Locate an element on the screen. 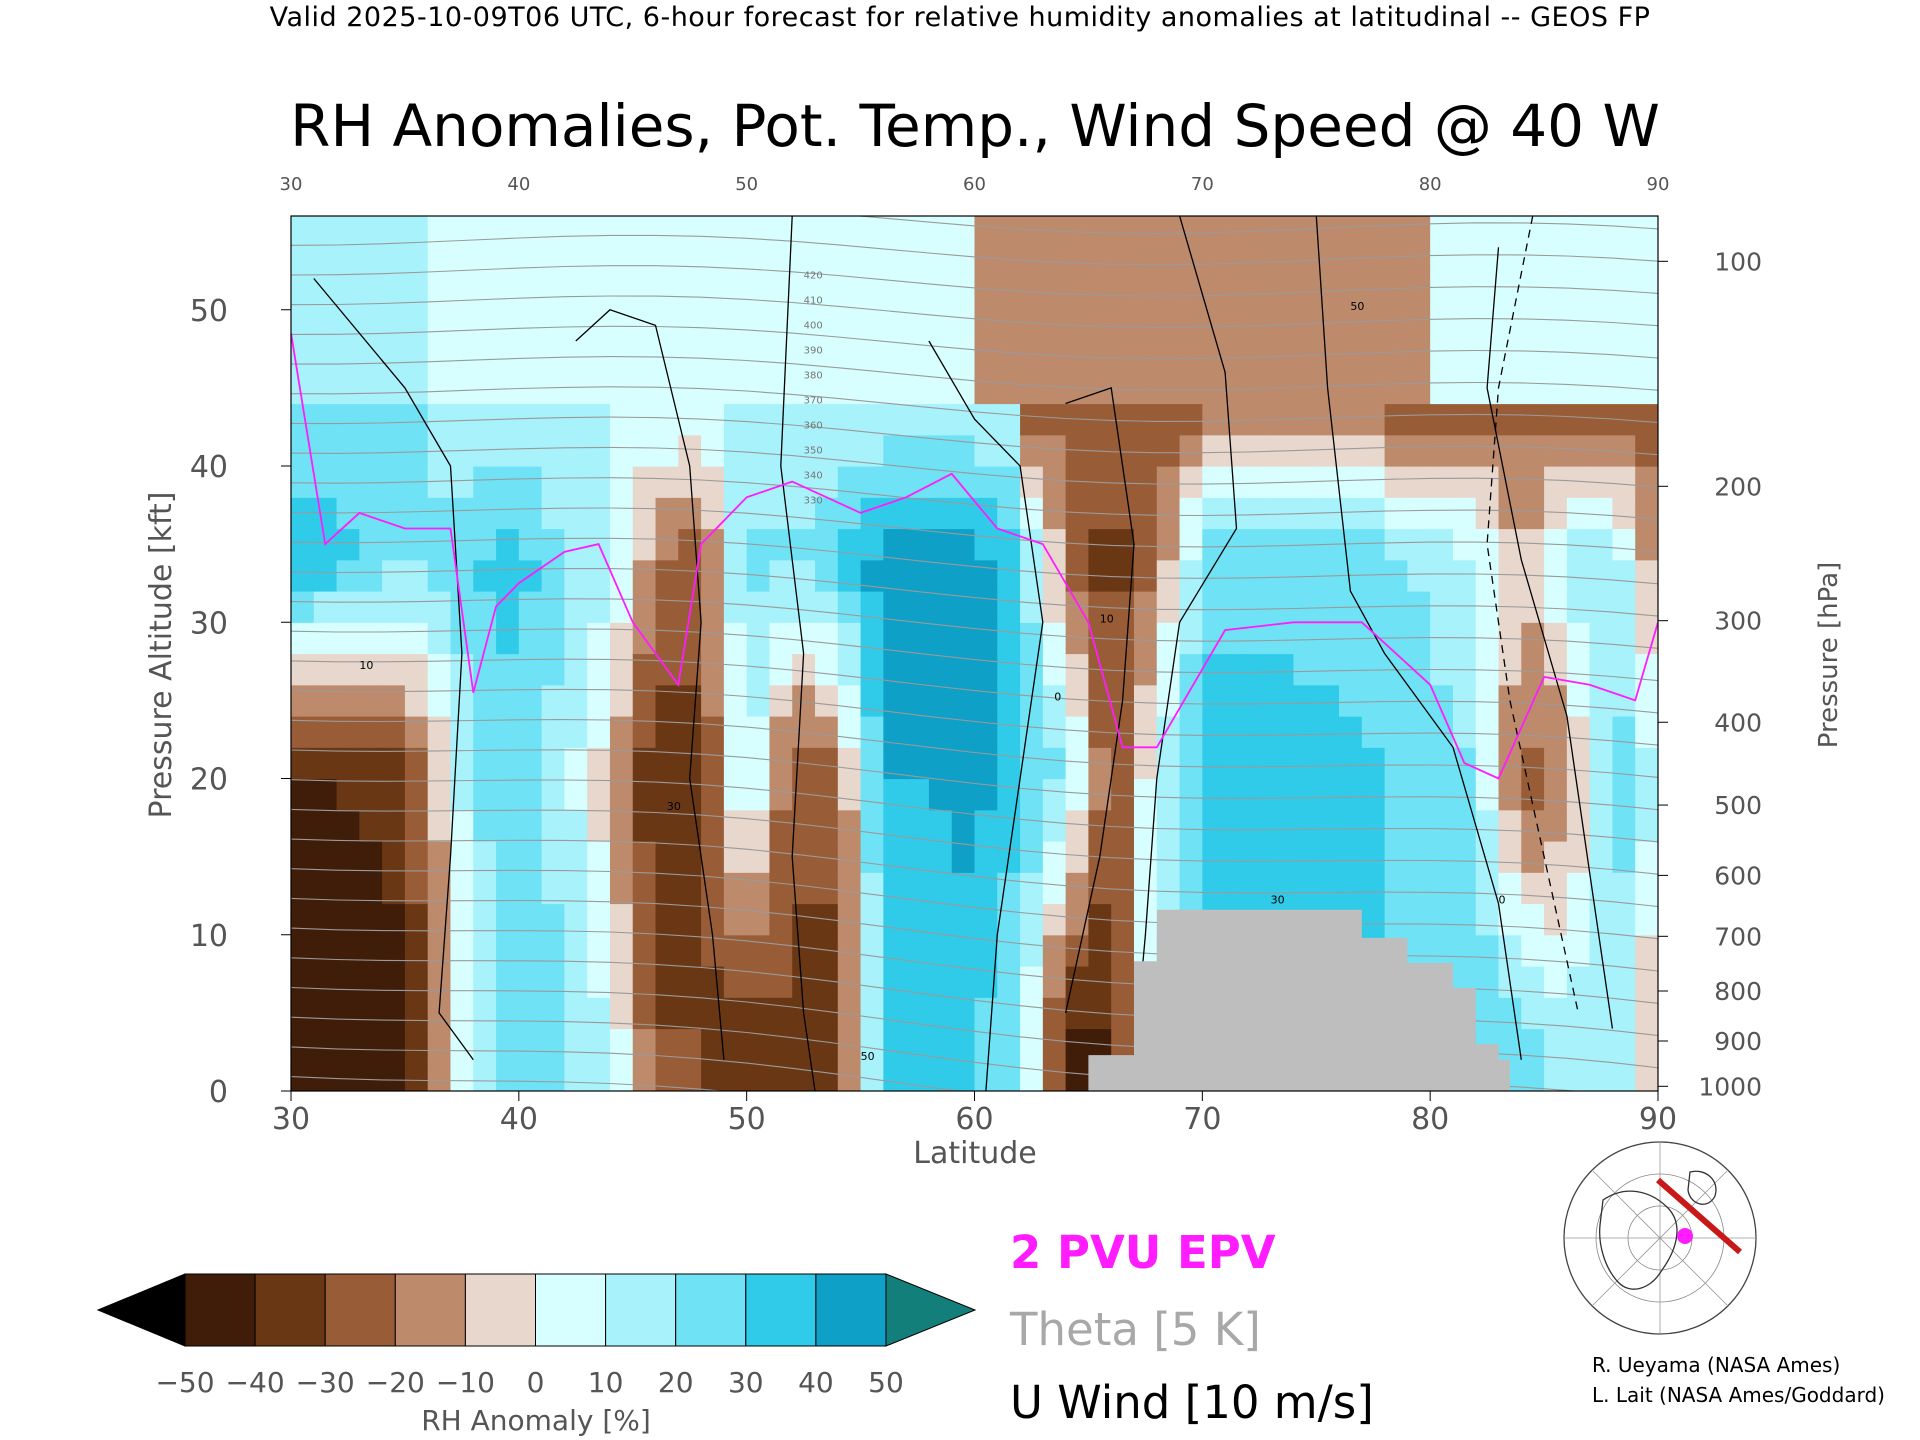 The image size is (1920, 1440). theta-label: 370 is located at coordinates (813, 401).